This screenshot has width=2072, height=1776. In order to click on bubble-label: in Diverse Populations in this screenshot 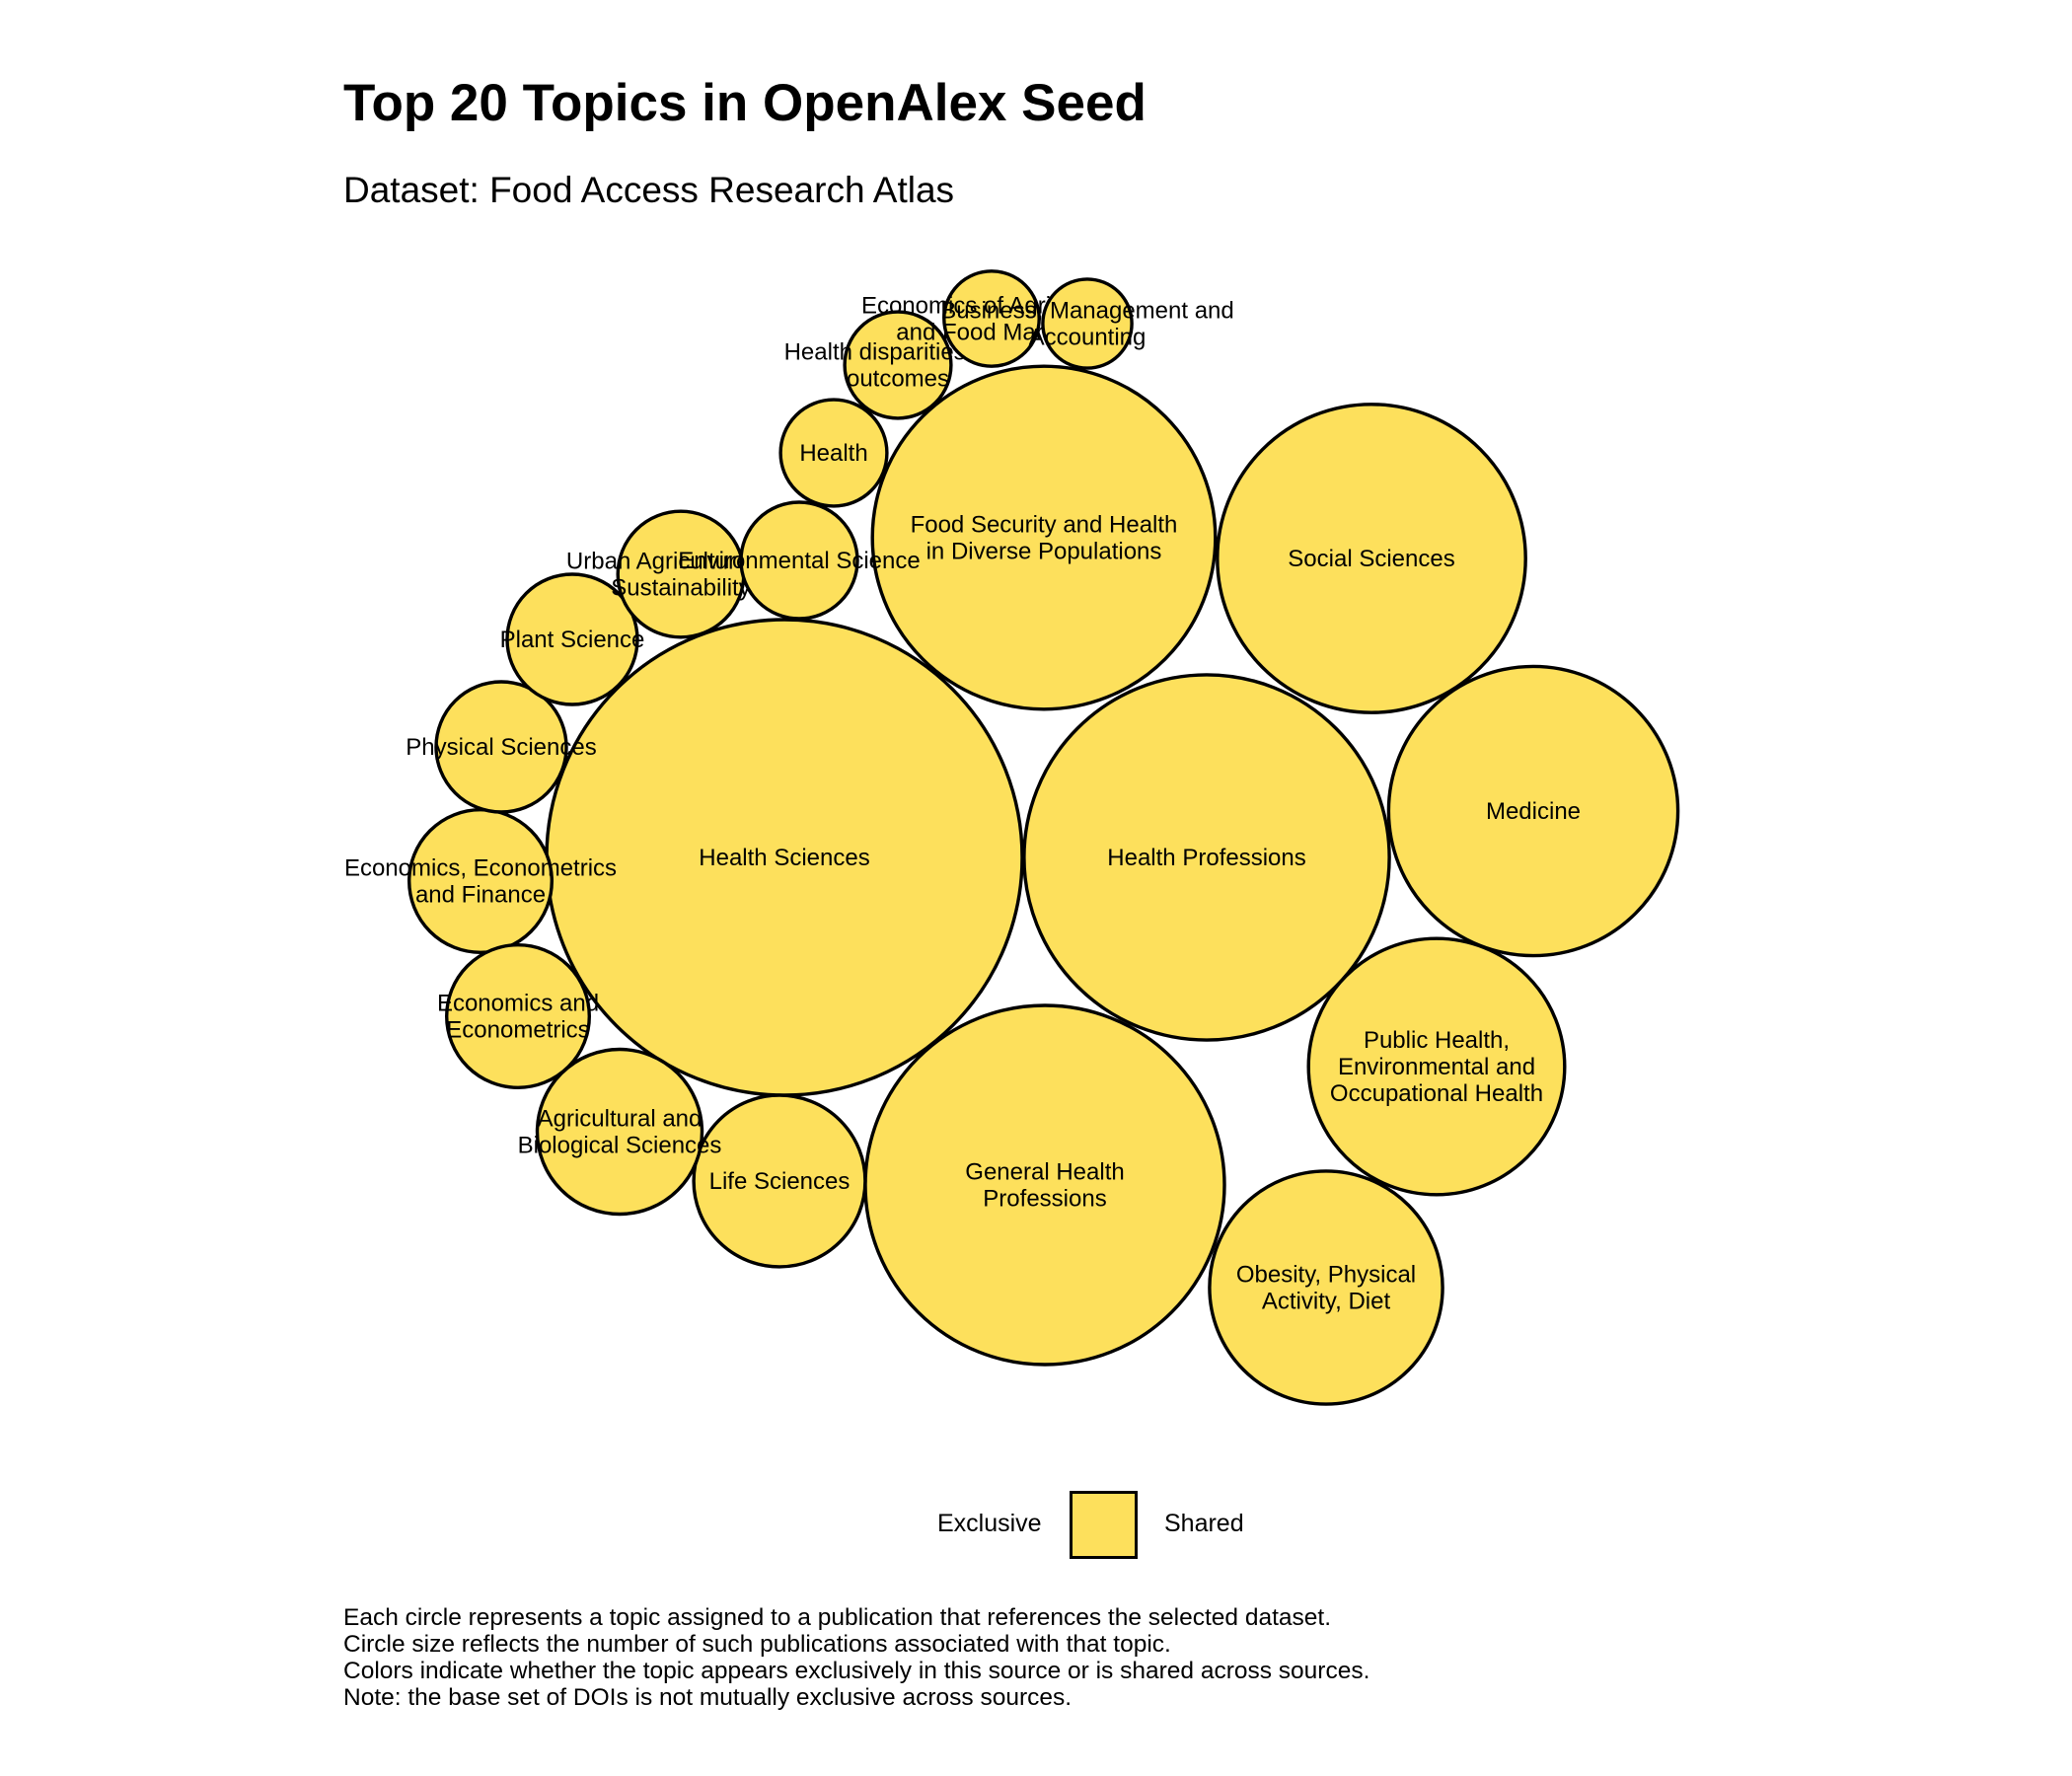, I will do `click(1044, 552)`.